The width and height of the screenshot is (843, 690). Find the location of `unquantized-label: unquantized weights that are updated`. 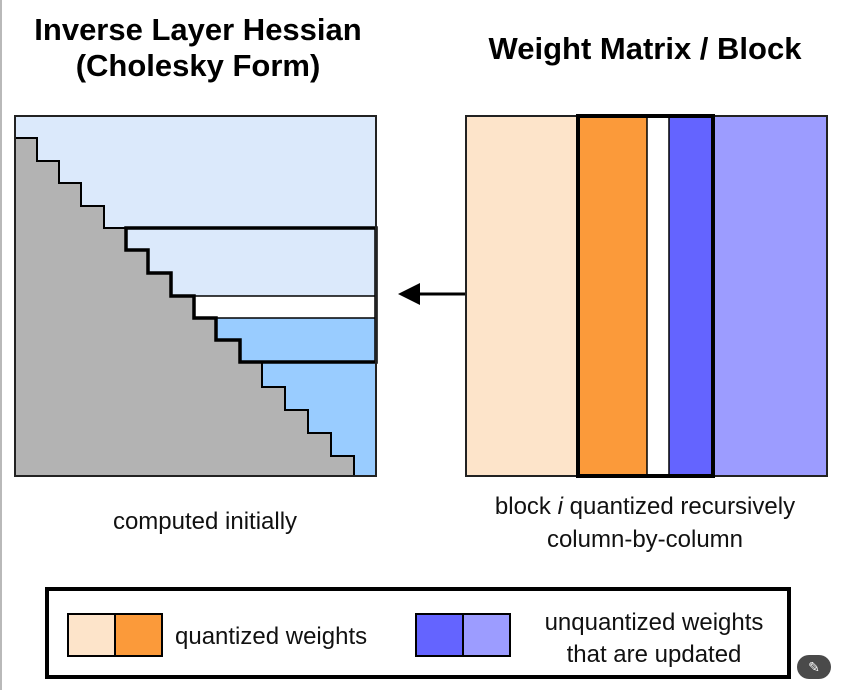

unquantized-label: unquantized weights that are updated is located at coordinates (654, 639).